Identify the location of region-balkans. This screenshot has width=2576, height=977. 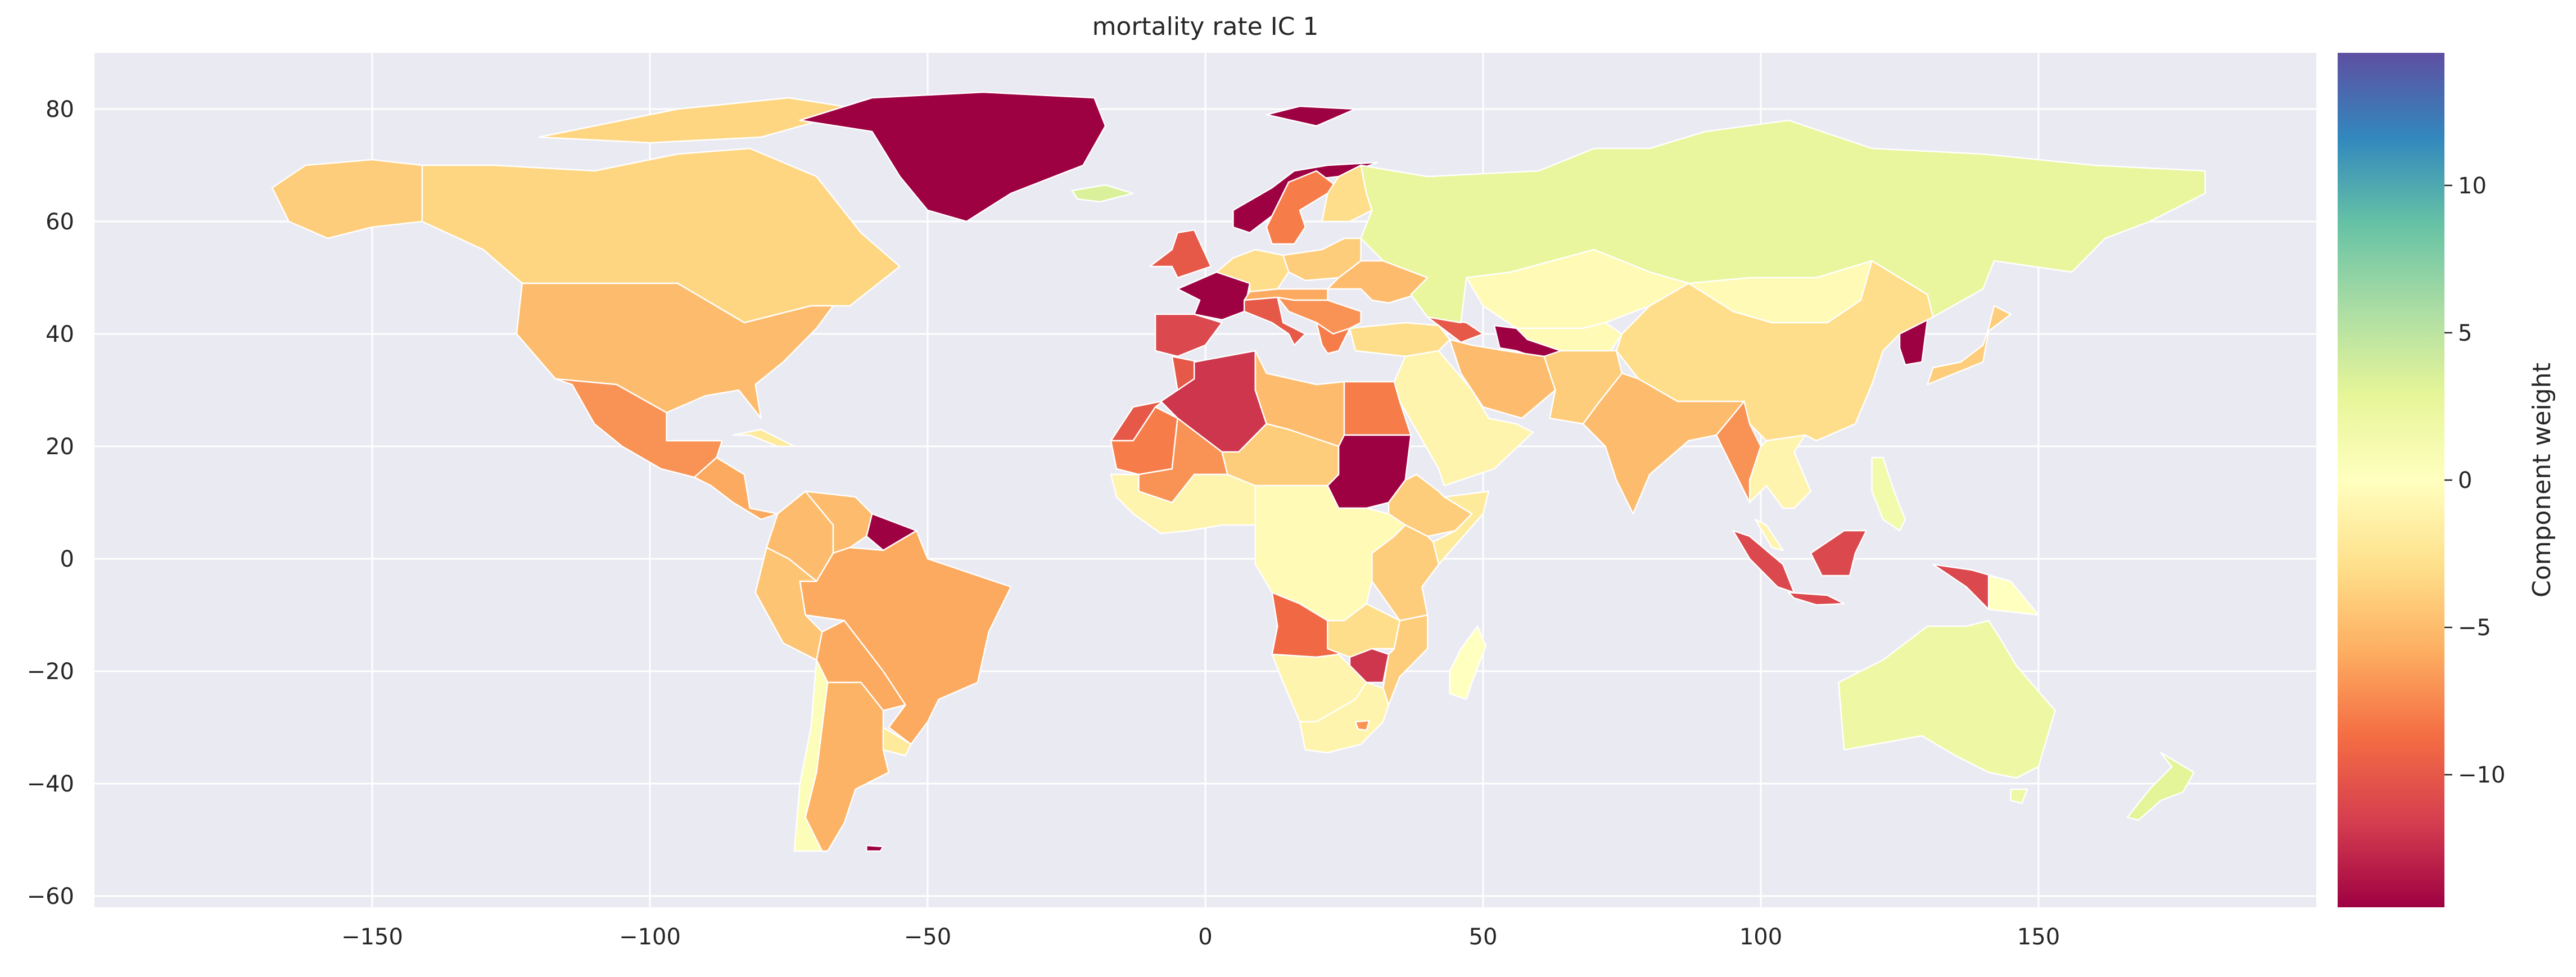
(1319, 315).